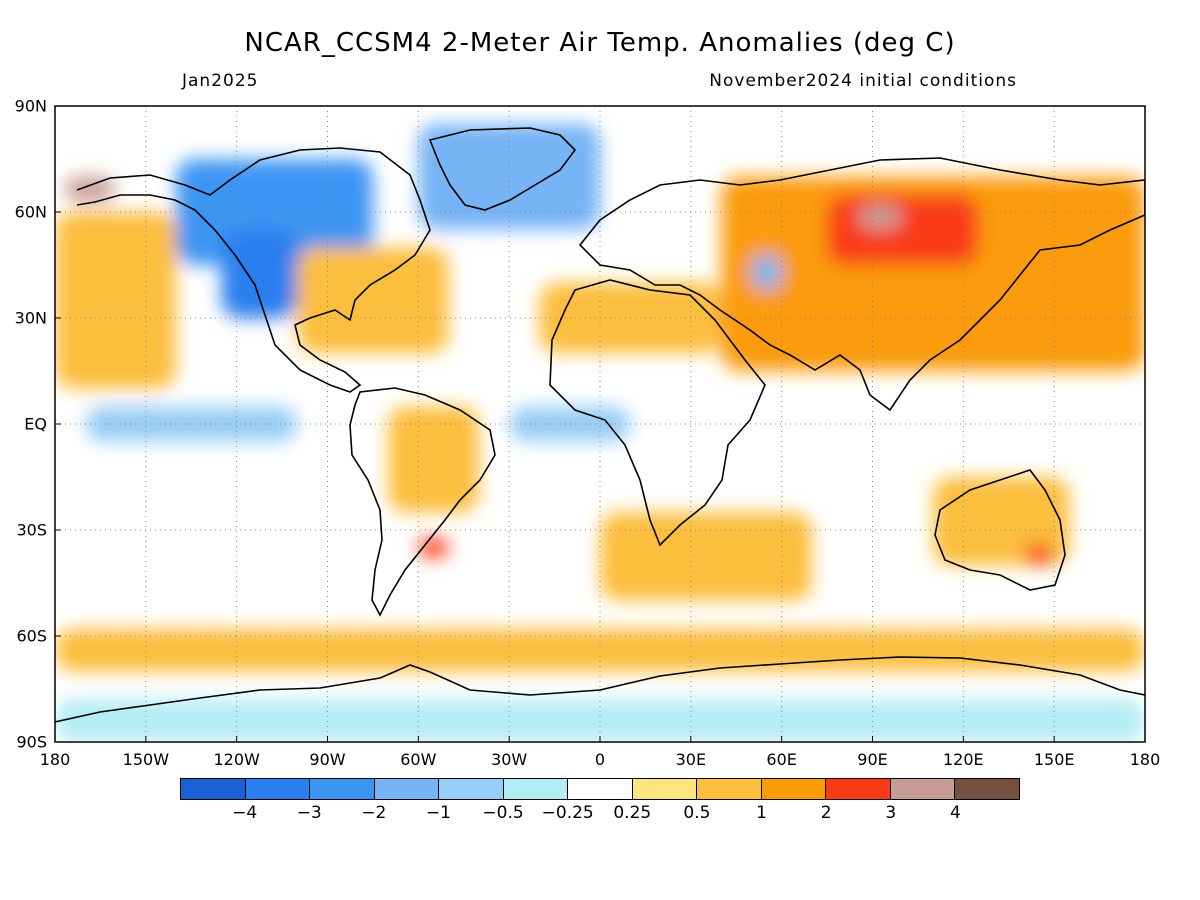 The height and width of the screenshot is (900, 1200). What do you see at coordinates (600, 689) in the screenshot?
I see `coastline-antarctica` at bounding box center [600, 689].